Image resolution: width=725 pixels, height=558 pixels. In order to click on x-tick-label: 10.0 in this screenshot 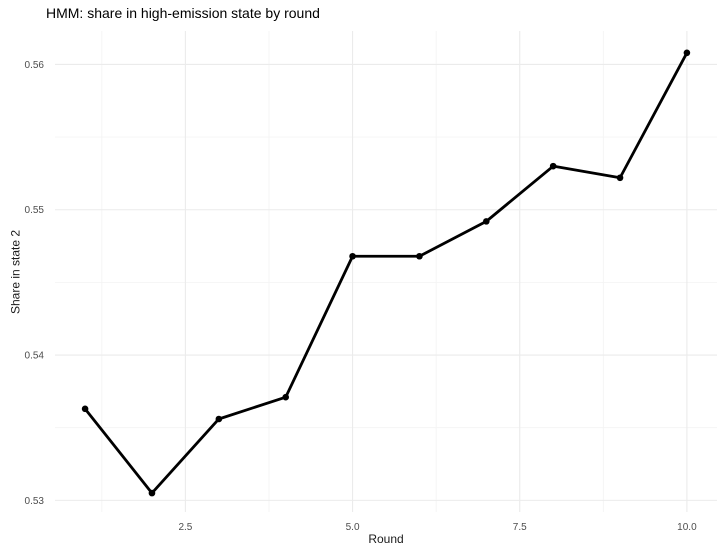, I will do `click(687, 527)`.